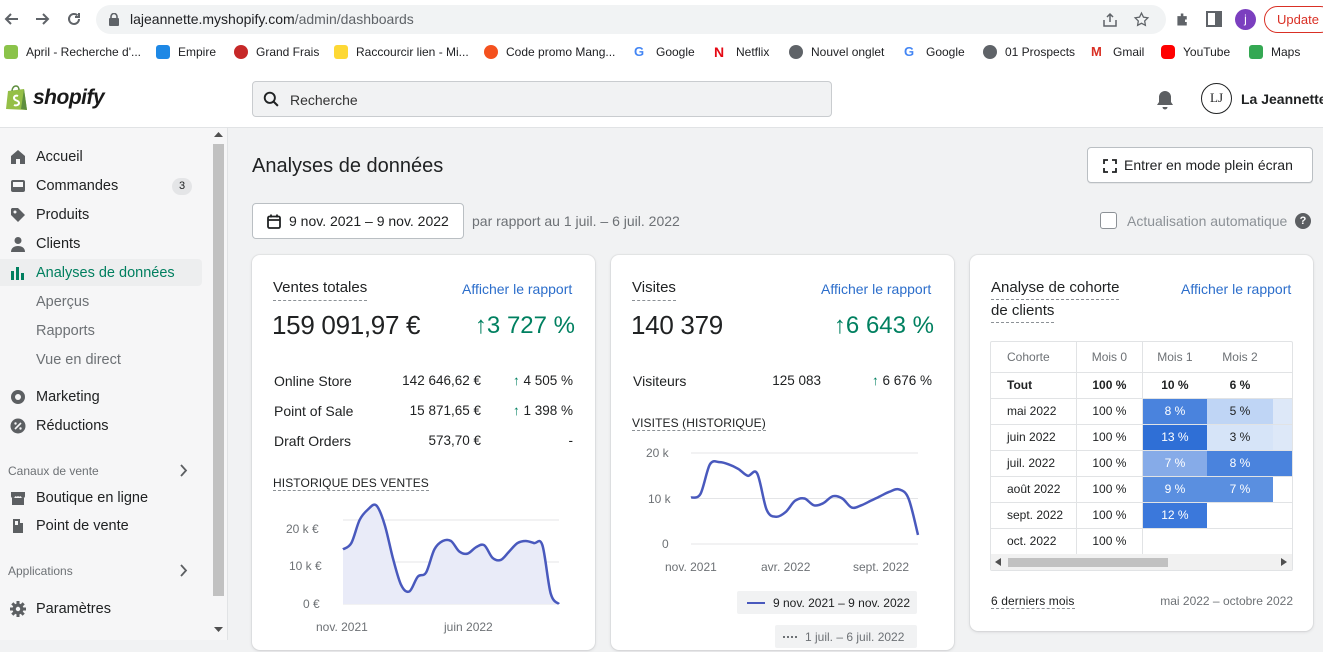  Describe the element at coordinates (659, 499) in the screenshot. I see `y-tick-label: 10 k` at that location.